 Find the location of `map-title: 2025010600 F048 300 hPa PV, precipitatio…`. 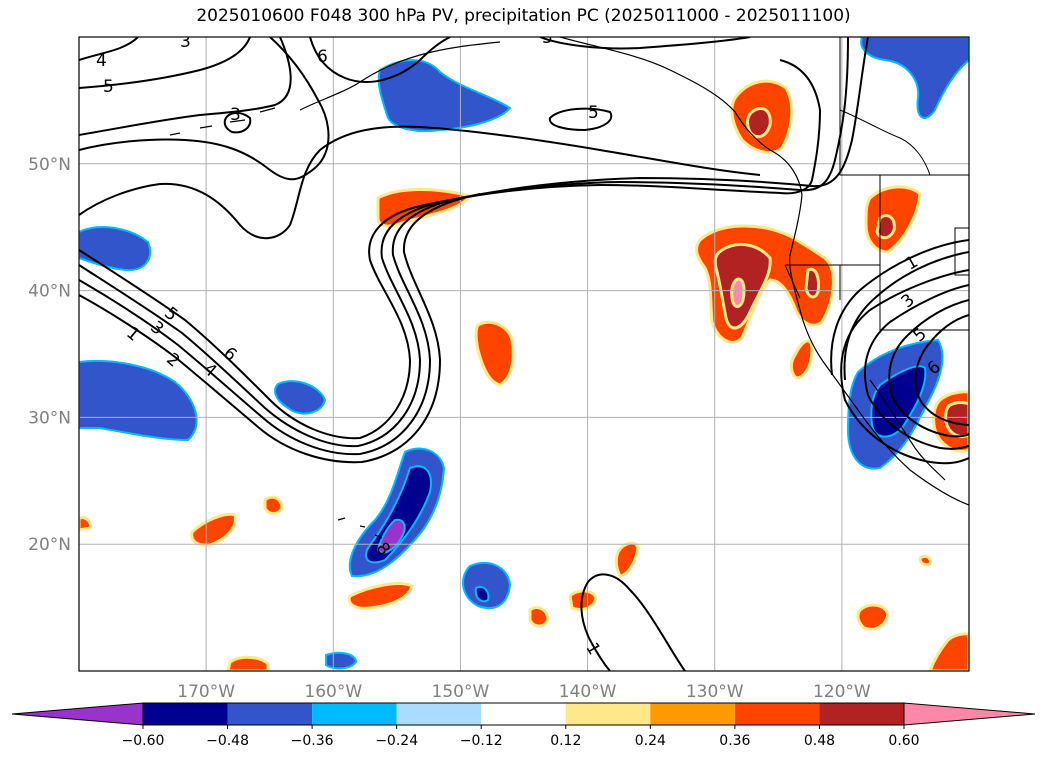

map-title: 2025010600 F048 300 hPa PV, precipitatio… is located at coordinates (523, 16).